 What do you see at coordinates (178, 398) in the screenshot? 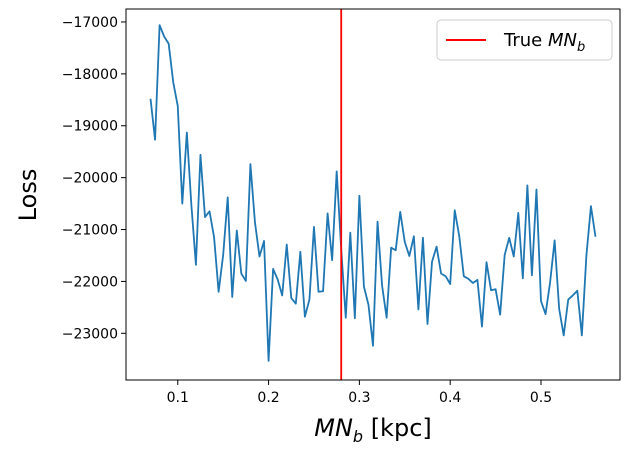
I see `x-tick-label: 0.1` at bounding box center [178, 398].